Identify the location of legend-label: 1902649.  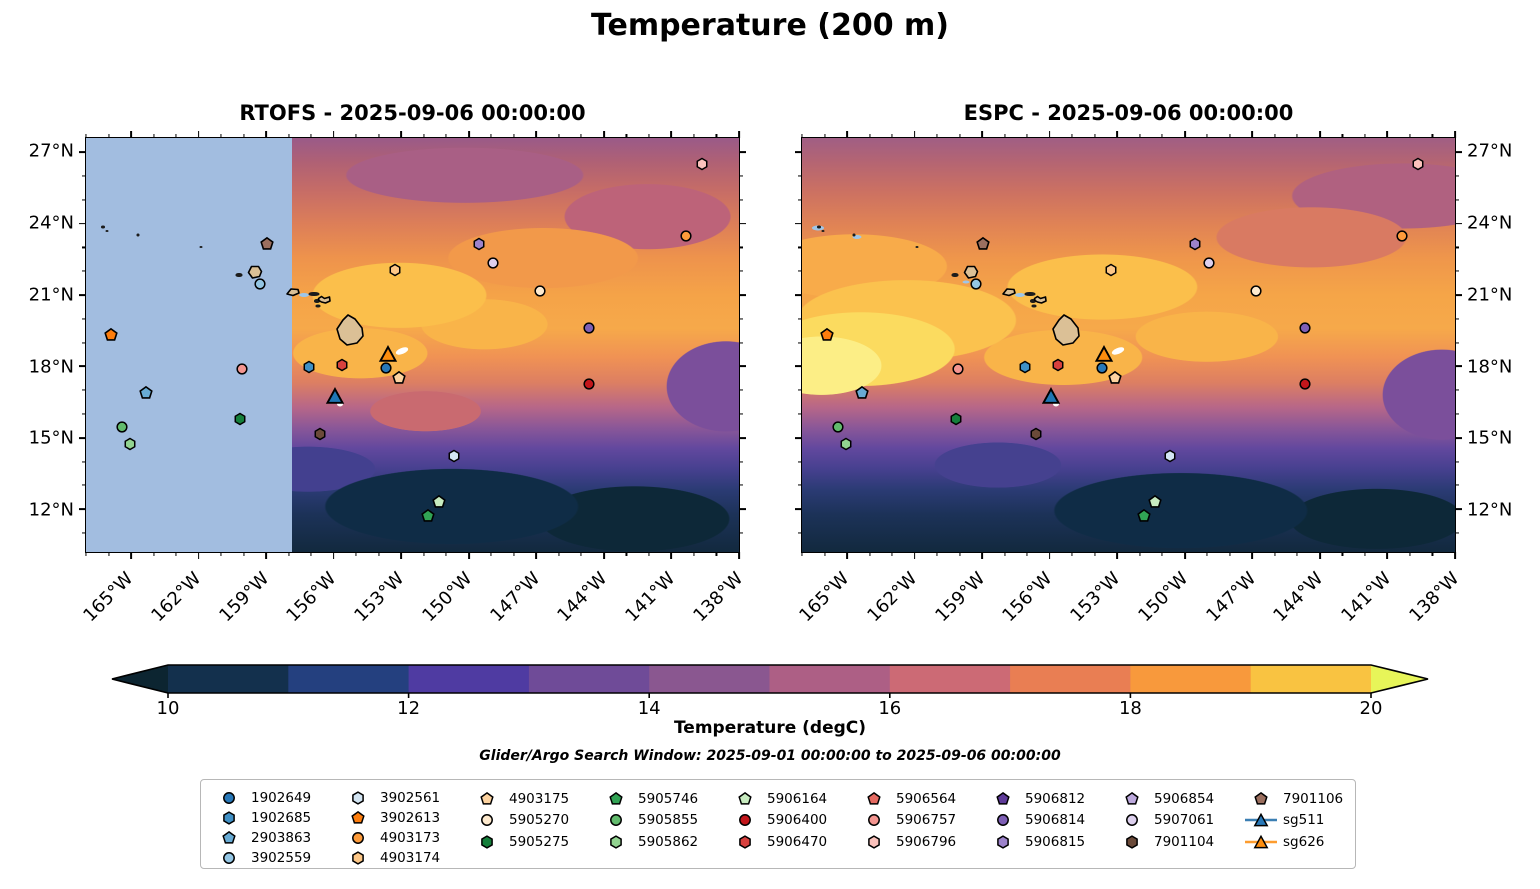
(281, 798).